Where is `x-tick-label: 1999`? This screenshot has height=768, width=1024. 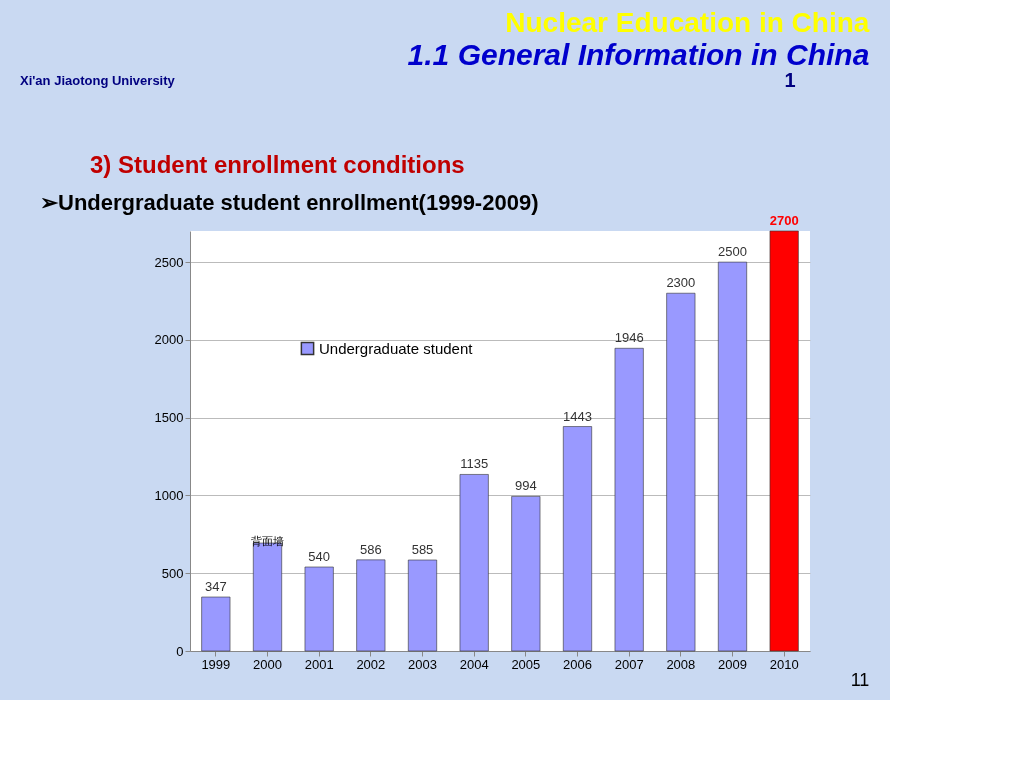 x-tick-label: 1999 is located at coordinates (216, 664).